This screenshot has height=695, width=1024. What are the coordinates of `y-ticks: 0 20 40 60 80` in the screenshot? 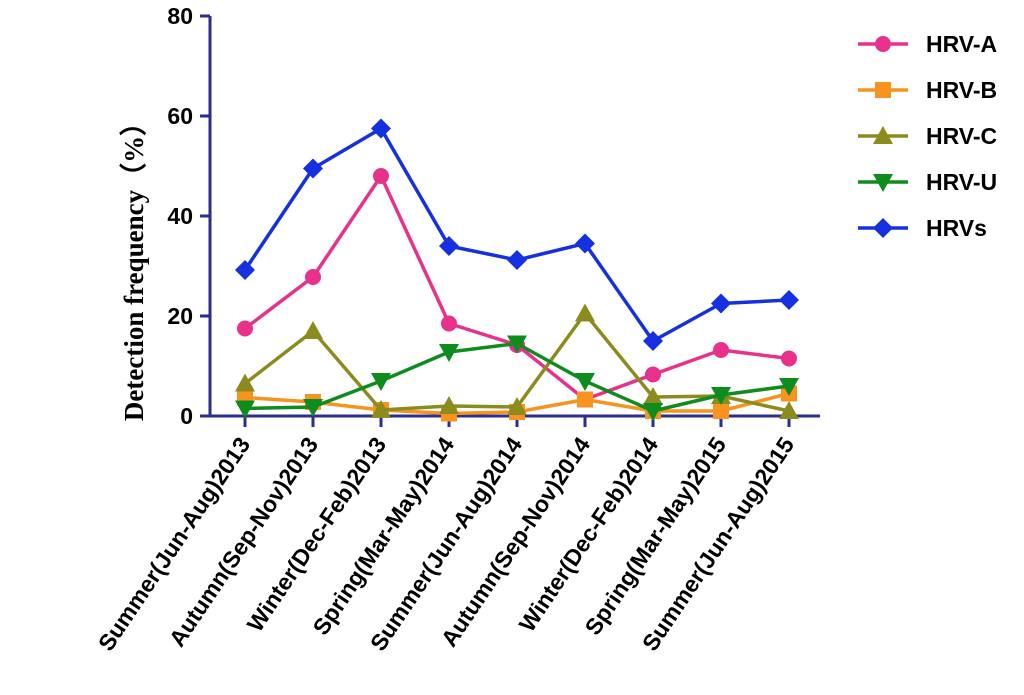 It's located at (188, 216).